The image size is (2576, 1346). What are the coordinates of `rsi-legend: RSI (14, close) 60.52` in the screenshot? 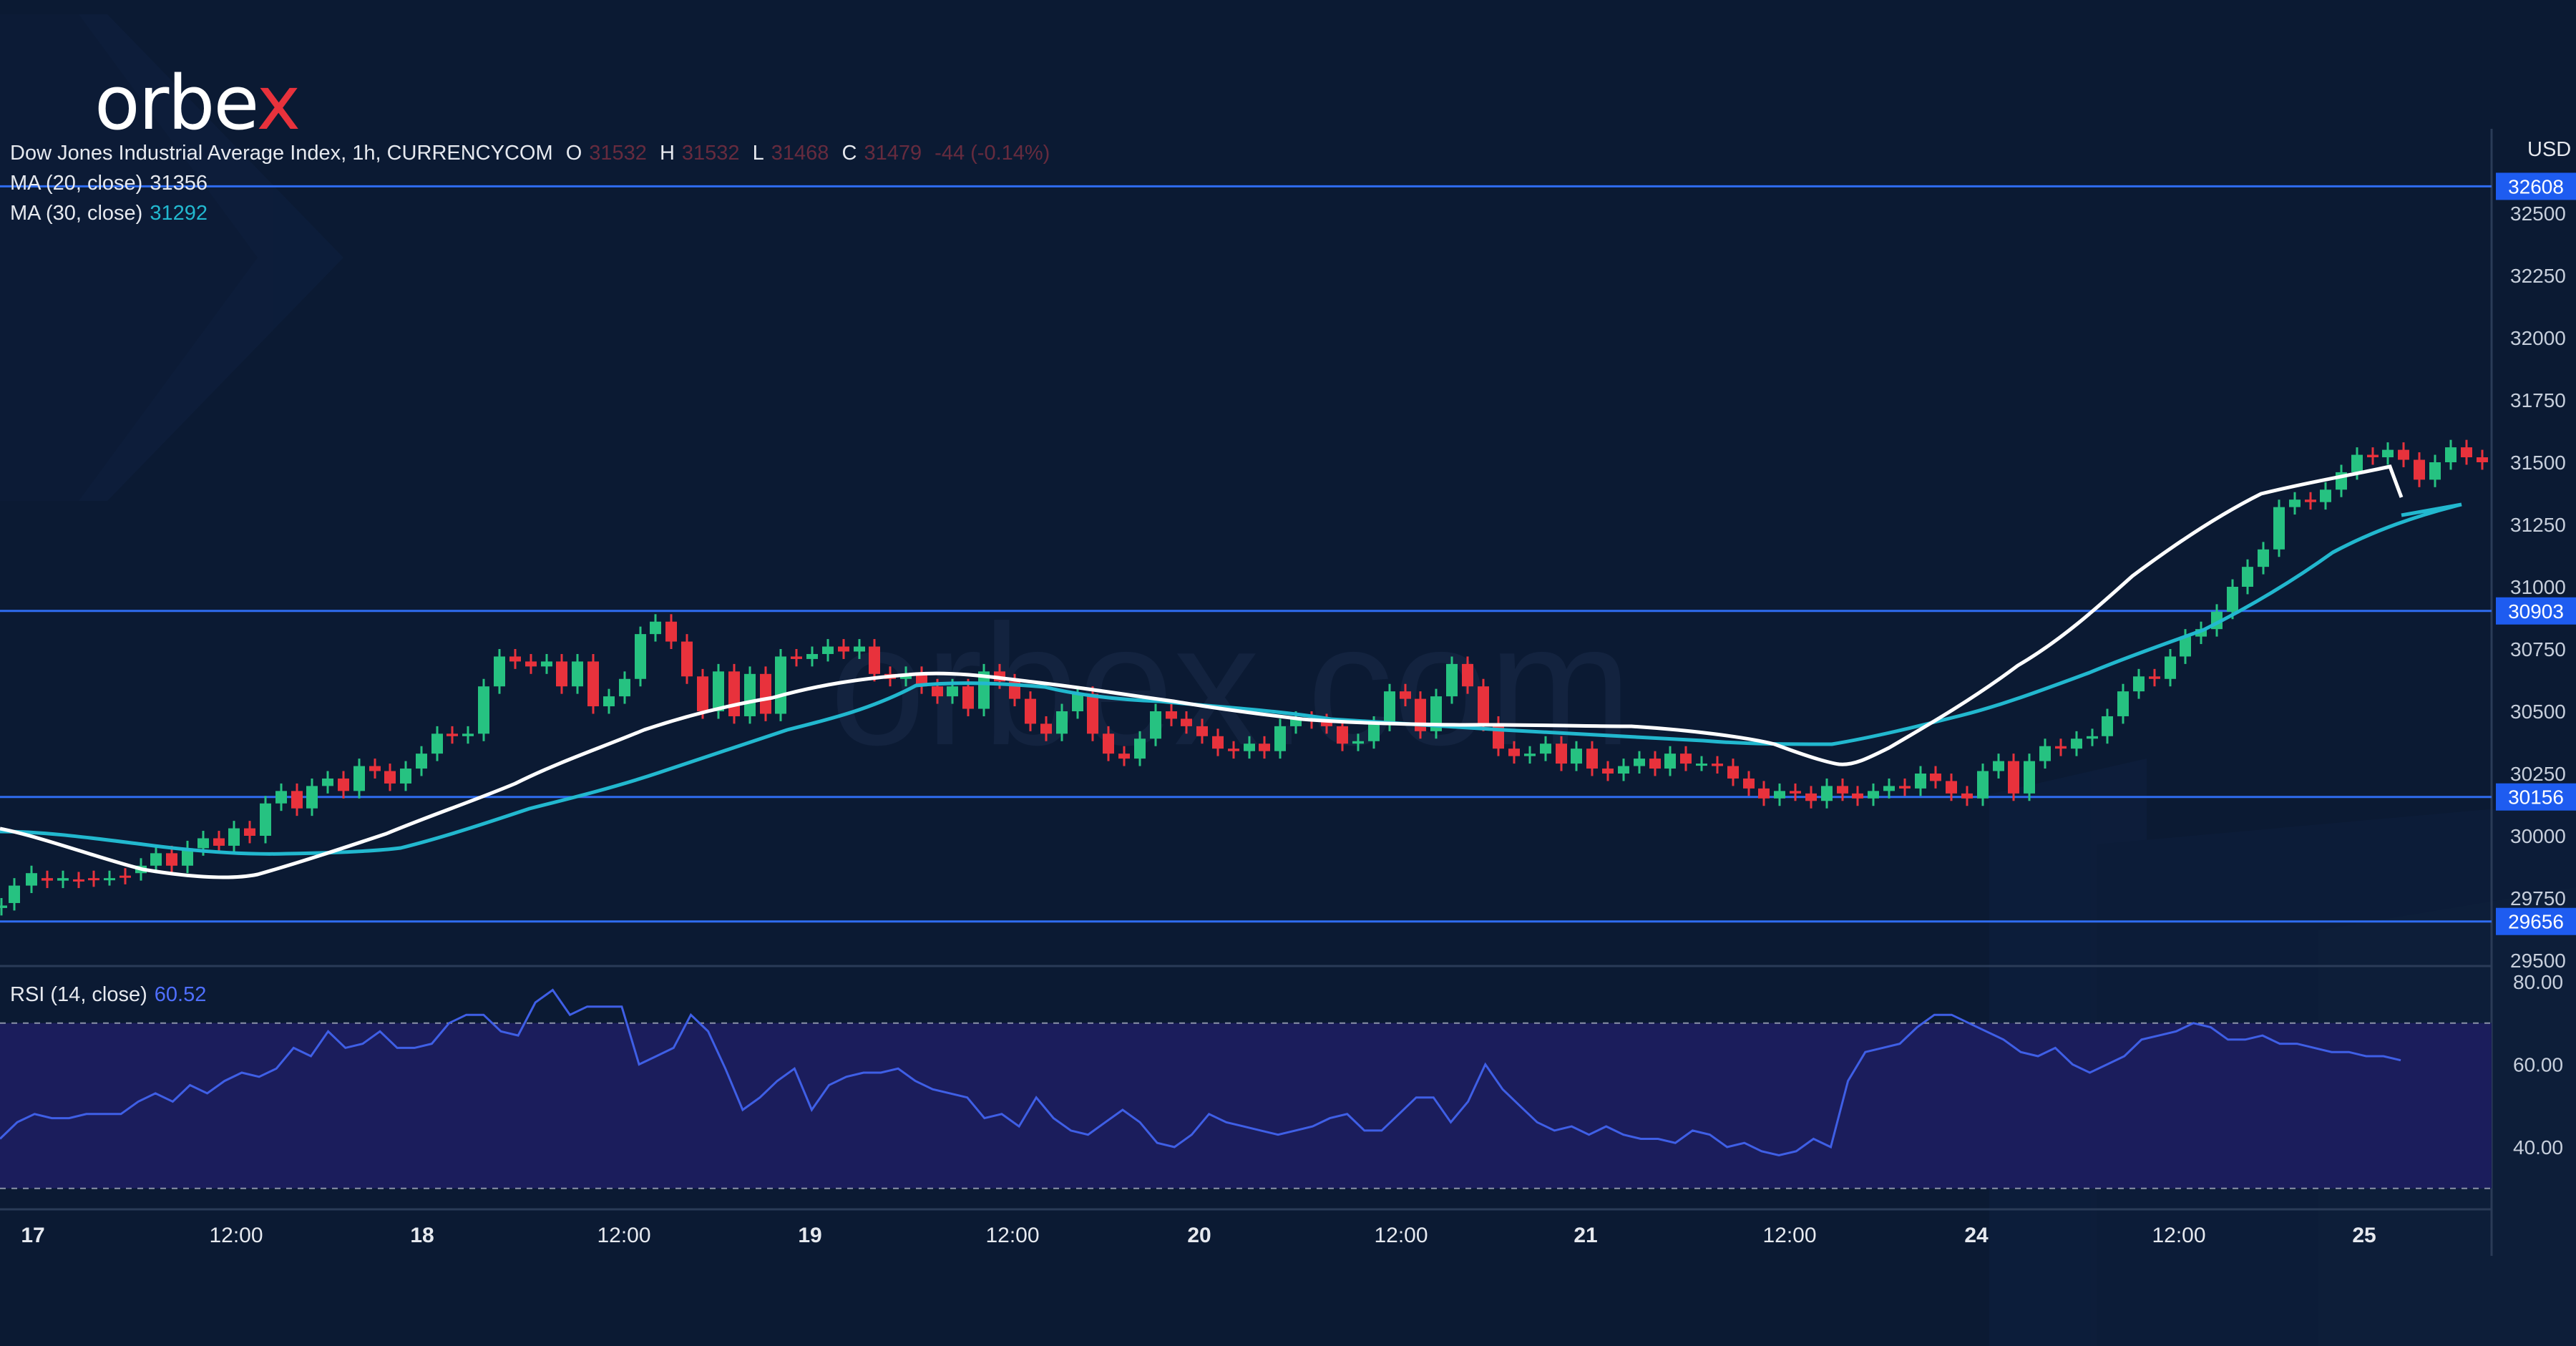 It's located at (111, 995).